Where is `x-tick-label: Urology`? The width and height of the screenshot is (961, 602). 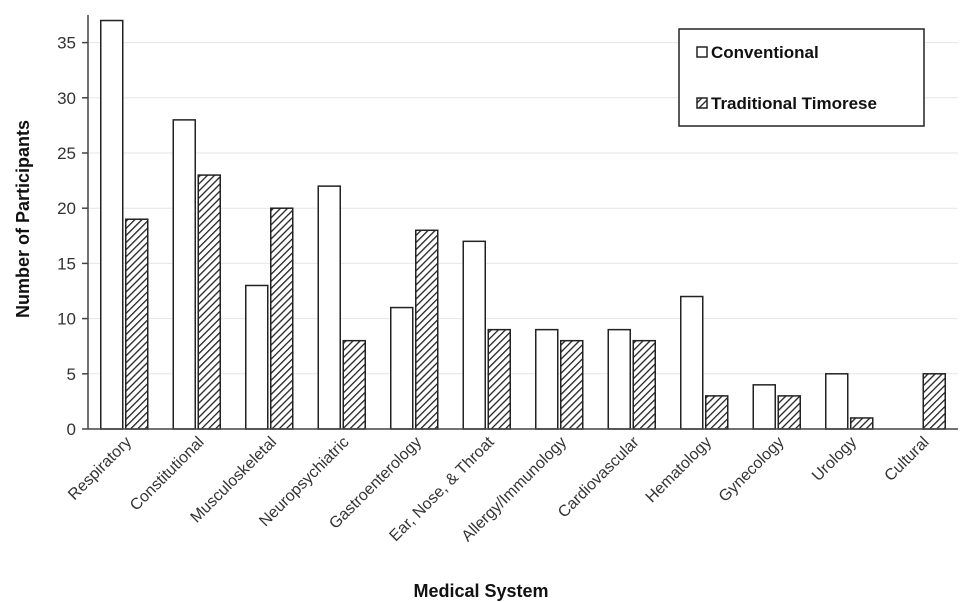 x-tick-label: Urology is located at coordinates (834, 459).